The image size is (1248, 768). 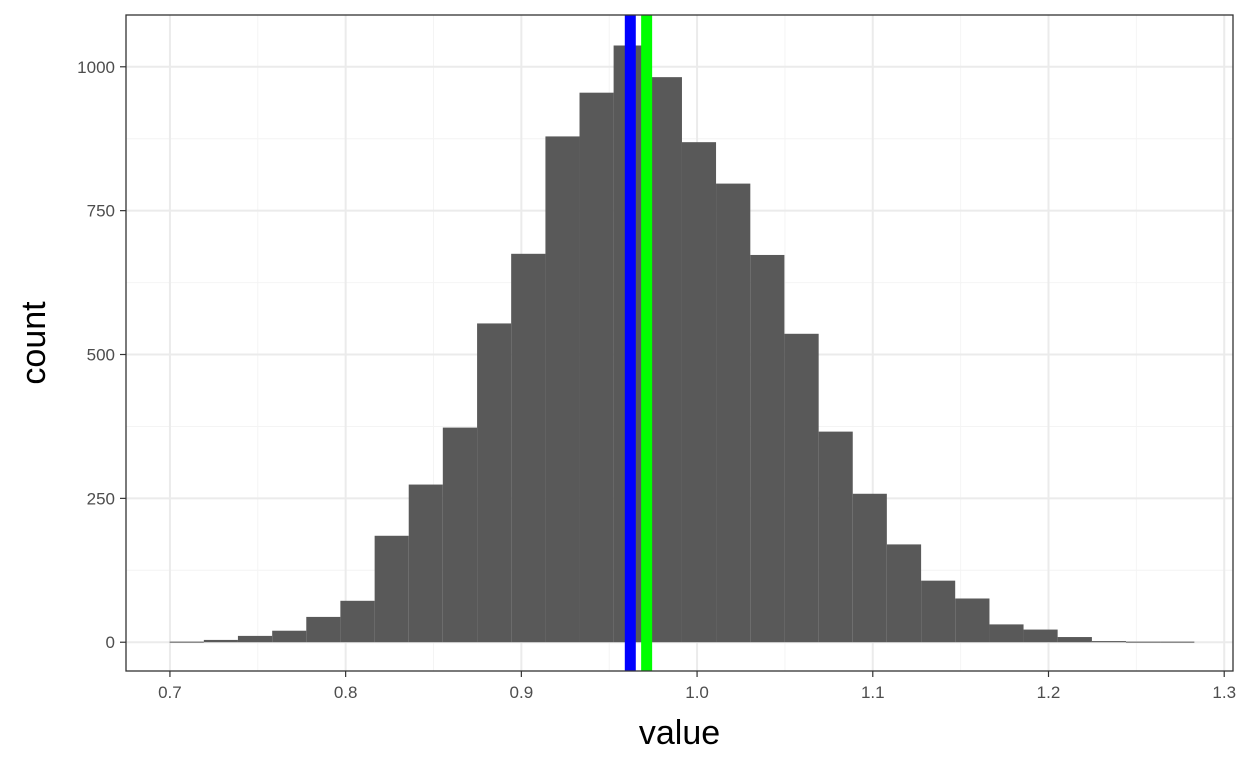 What do you see at coordinates (1224, 692) in the screenshot?
I see `x-tick-label: 1.3` at bounding box center [1224, 692].